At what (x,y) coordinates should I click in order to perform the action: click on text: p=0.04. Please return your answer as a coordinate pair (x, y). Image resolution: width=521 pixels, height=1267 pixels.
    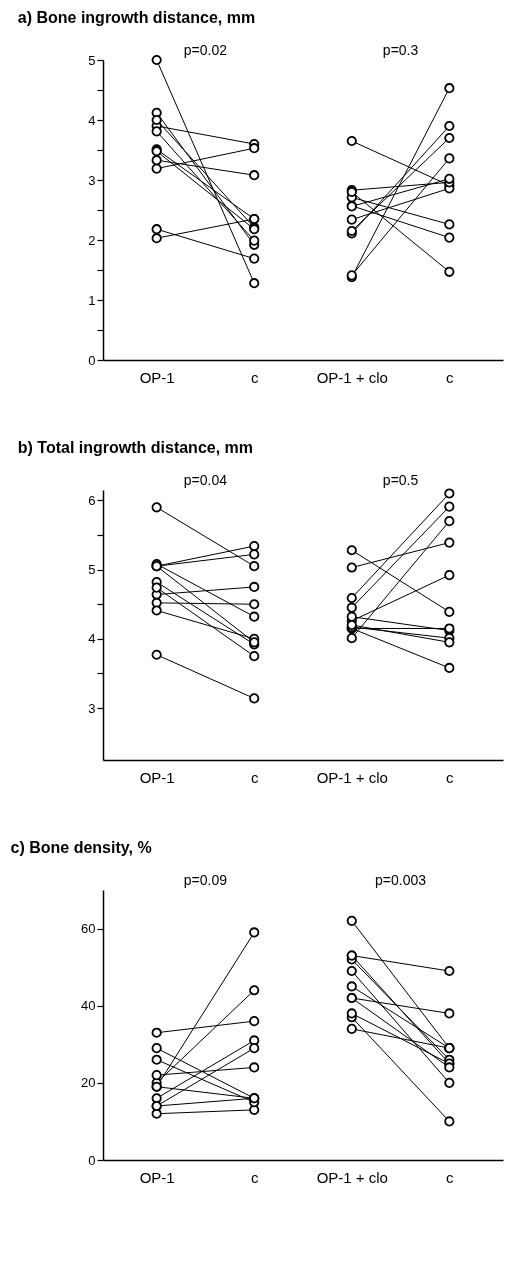
    Looking at the image, I should click on (205, 480).